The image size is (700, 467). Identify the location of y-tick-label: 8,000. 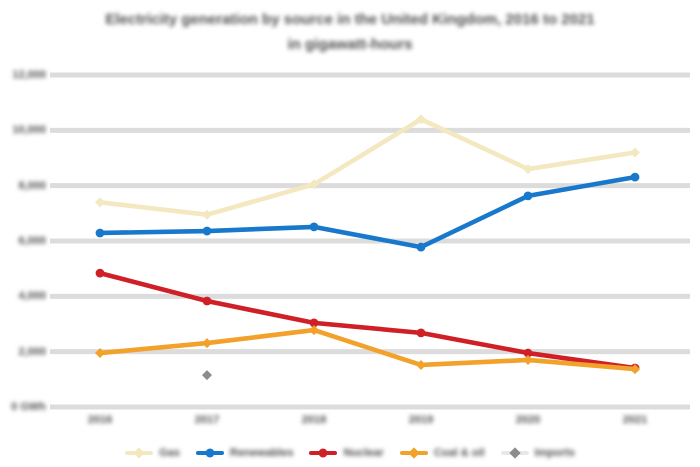
(32, 185).